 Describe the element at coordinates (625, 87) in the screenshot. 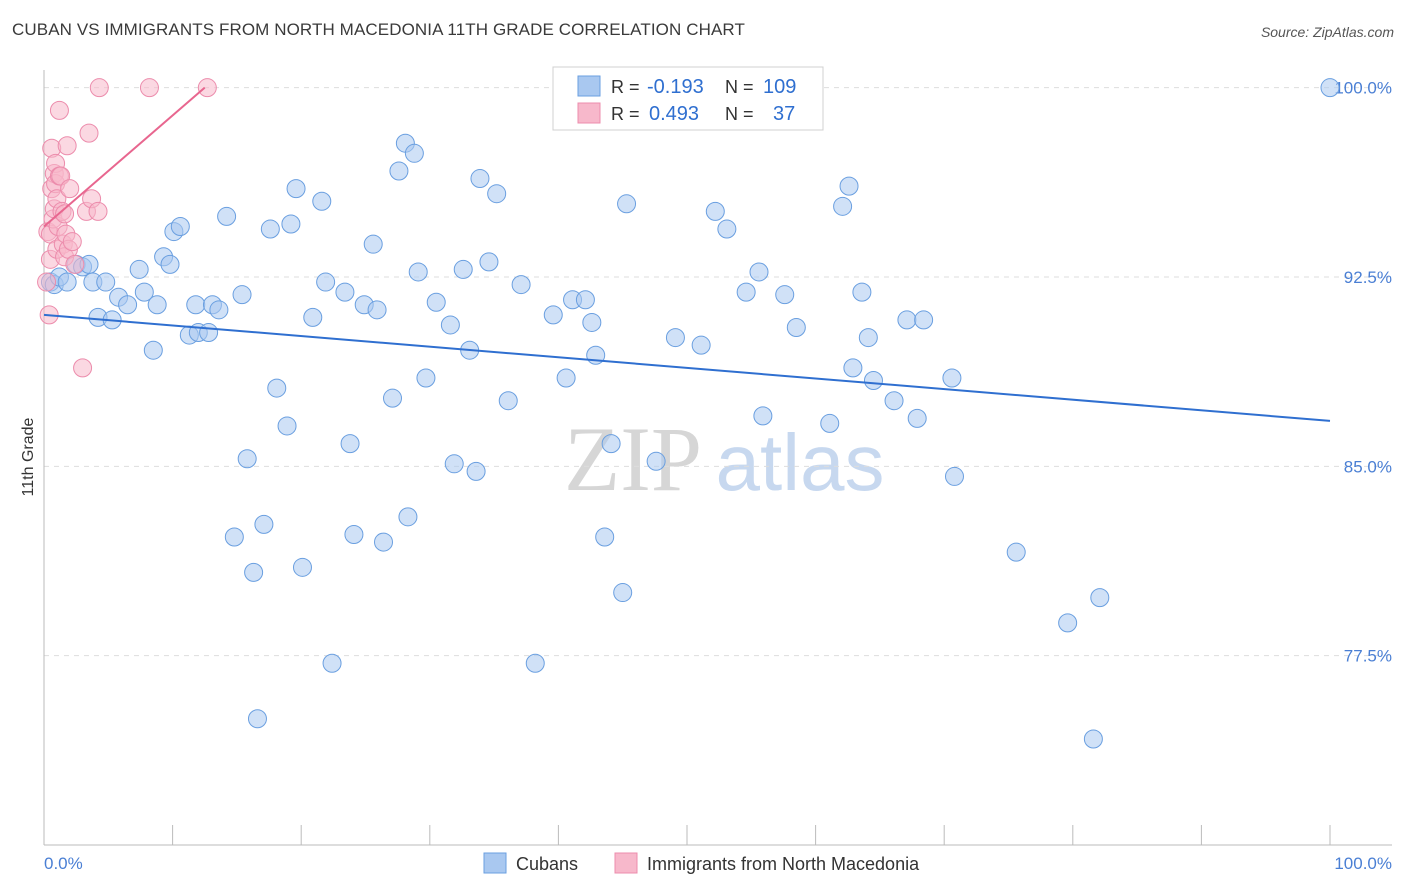

I see `legend-r-label-cubans: R =` at that location.